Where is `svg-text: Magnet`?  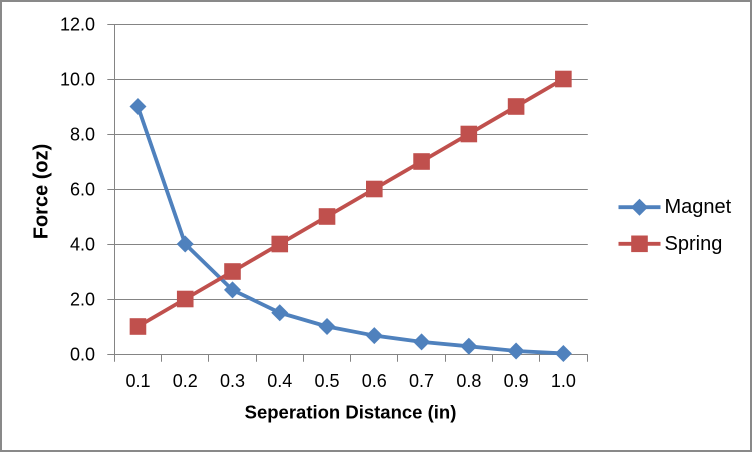
svg-text: Magnet is located at coordinates (698, 207).